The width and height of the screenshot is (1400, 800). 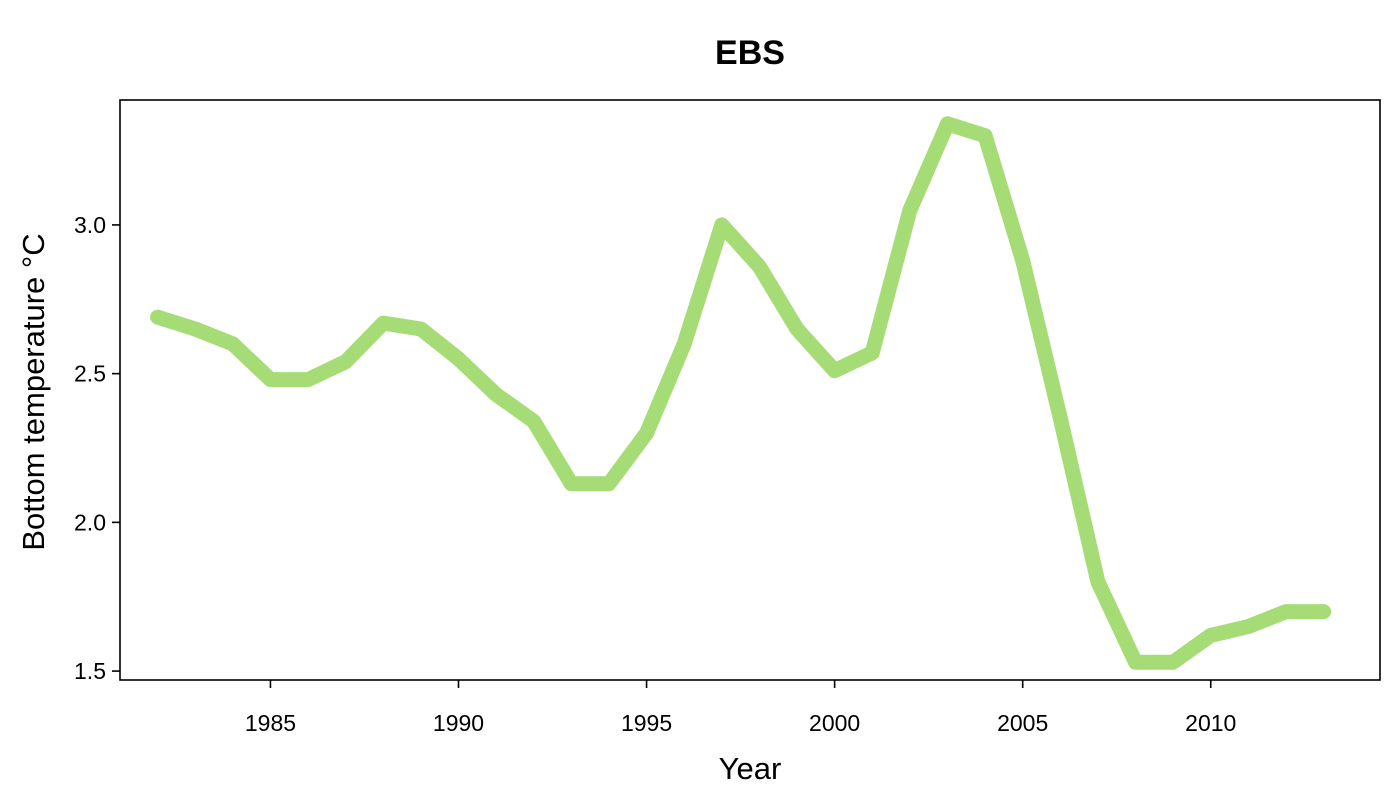 What do you see at coordinates (90, 374) in the screenshot?
I see `y-tick-label: 2.5` at bounding box center [90, 374].